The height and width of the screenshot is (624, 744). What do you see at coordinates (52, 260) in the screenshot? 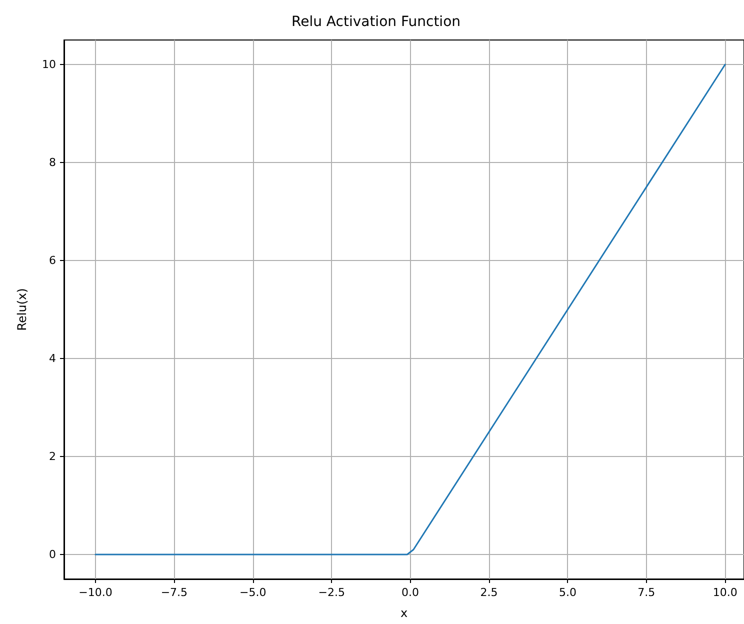
I see `y-tick-label: 6` at bounding box center [52, 260].